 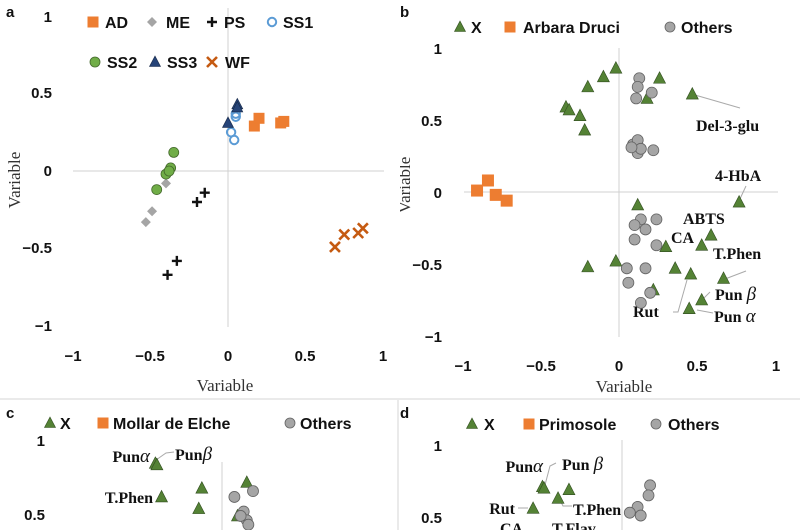 What do you see at coordinates (735, 316) in the screenshot?
I see `point-label: Pun α` at bounding box center [735, 316].